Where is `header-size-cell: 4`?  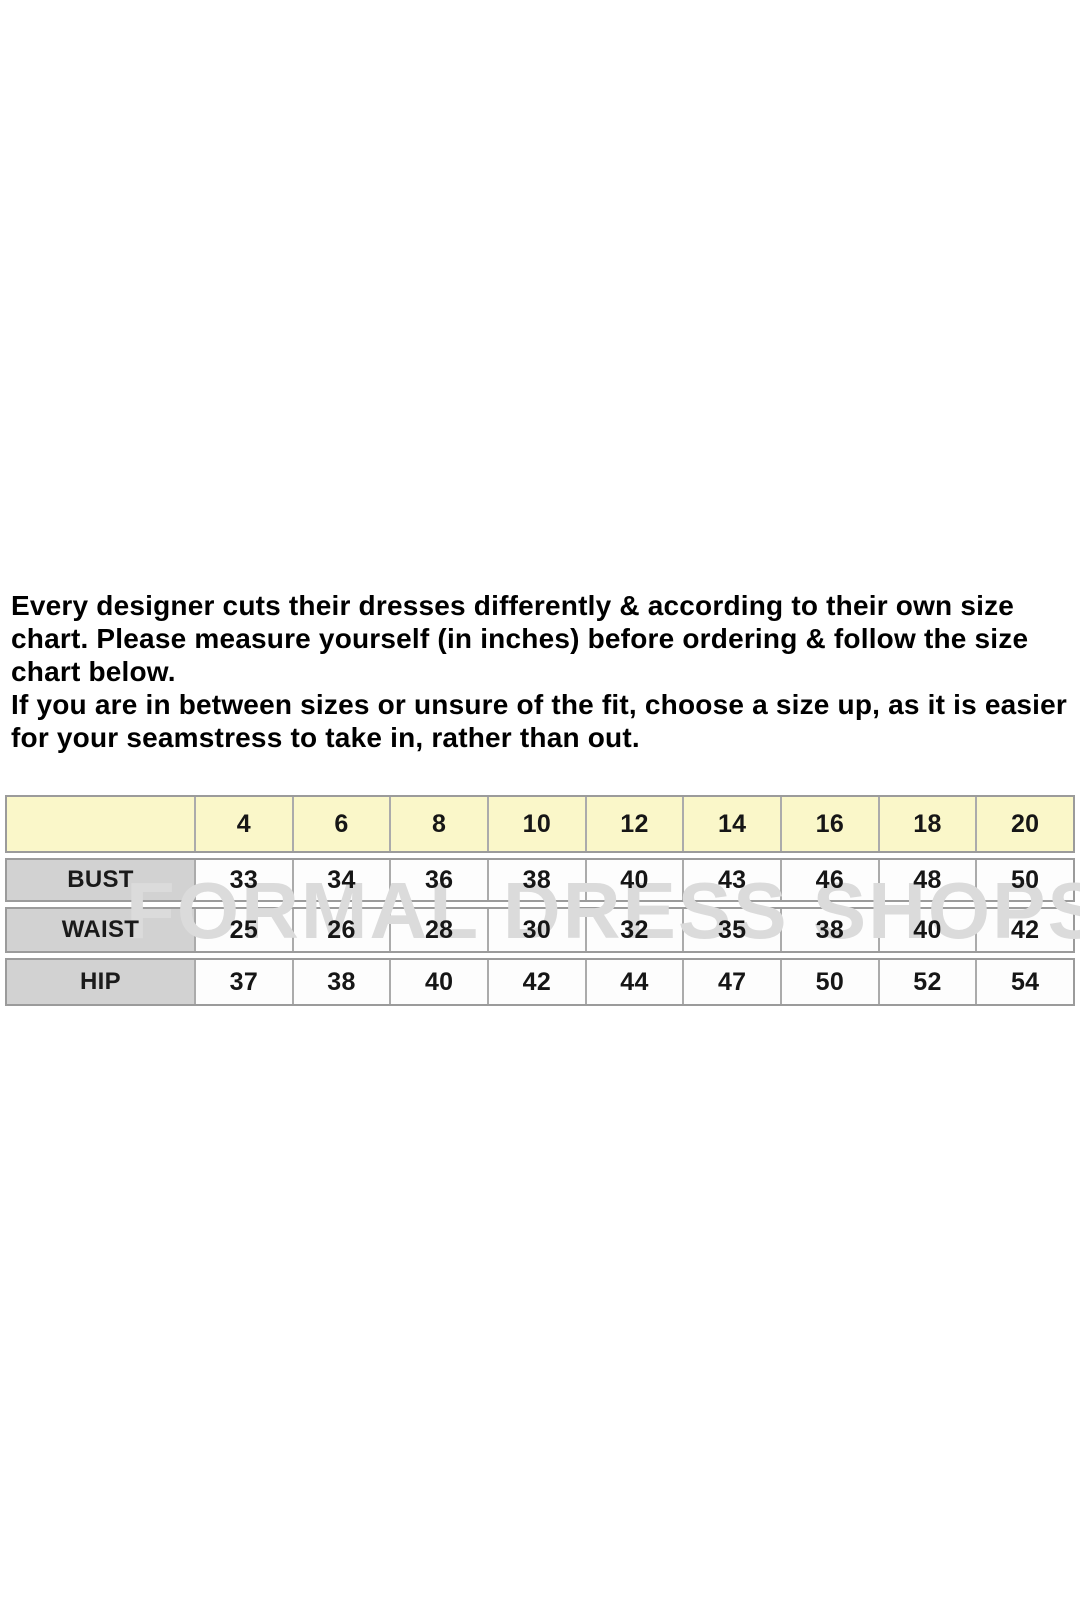
header-size-cell: 4 is located at coordinates (243, 824).